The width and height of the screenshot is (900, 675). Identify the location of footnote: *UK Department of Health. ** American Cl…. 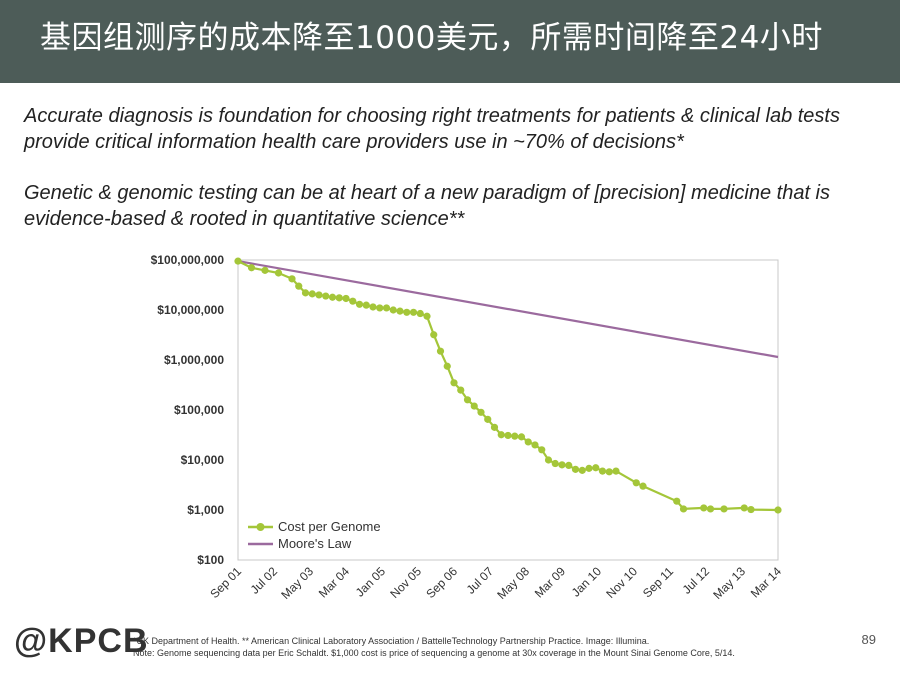
(493, 647).